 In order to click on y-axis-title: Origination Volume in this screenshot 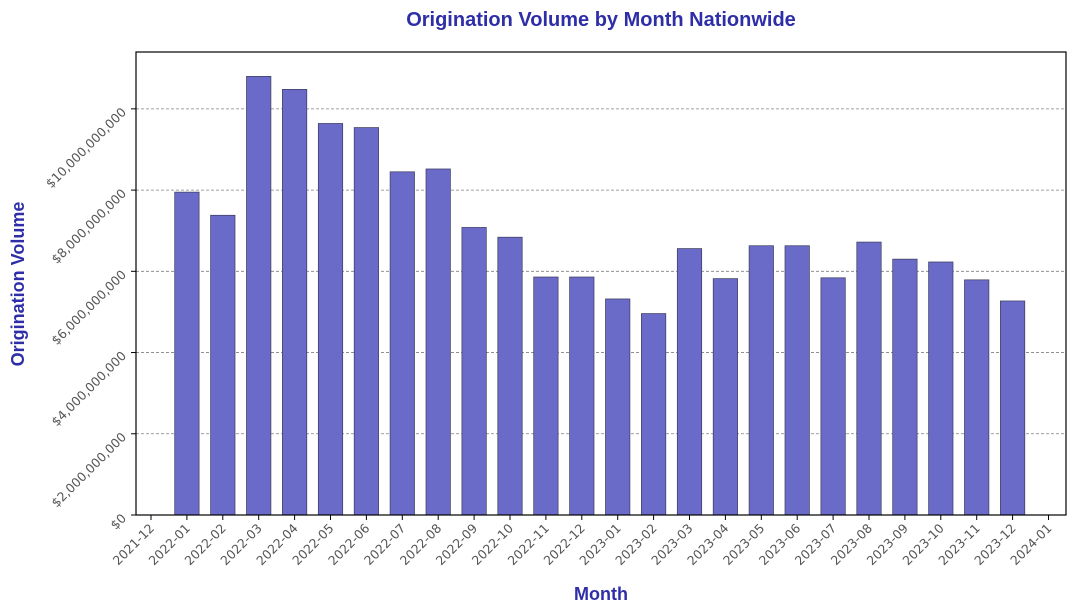, I will do `click(18, 284)`.